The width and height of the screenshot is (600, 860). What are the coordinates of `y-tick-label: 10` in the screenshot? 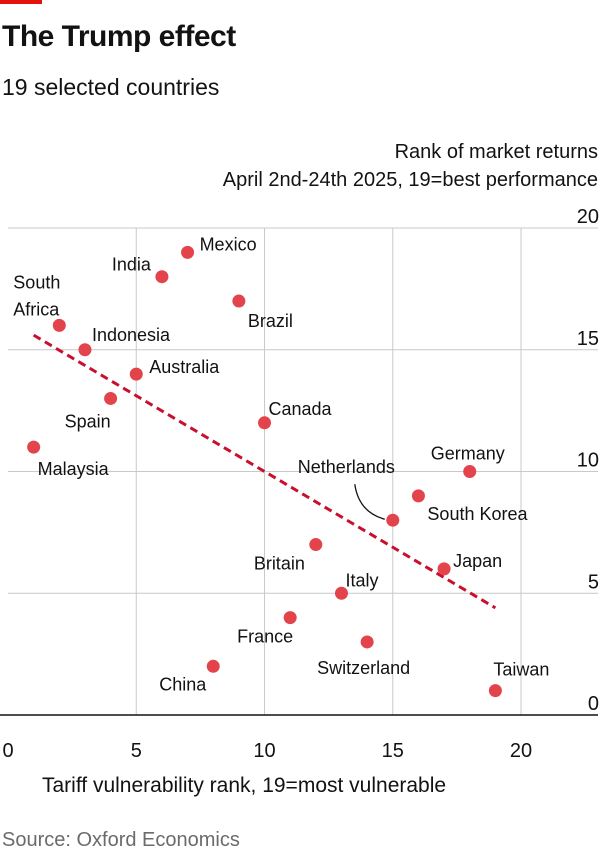 It's located at (588, 461).